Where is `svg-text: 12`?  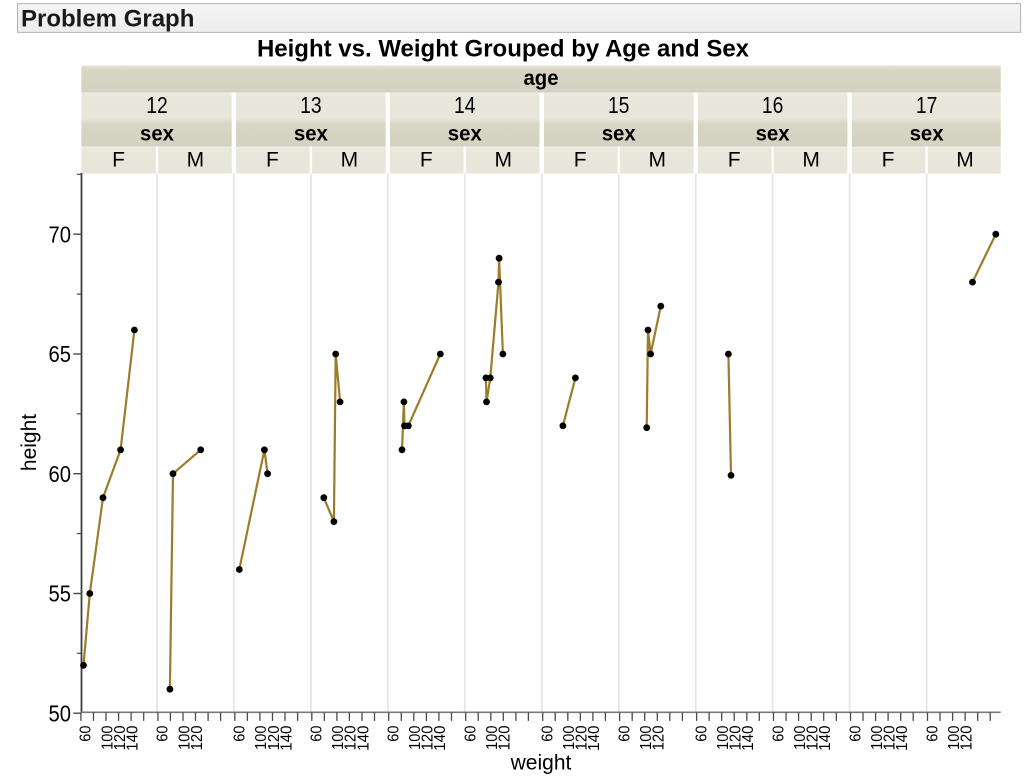
svg-text: 12 is located at coordinates (157, 105).